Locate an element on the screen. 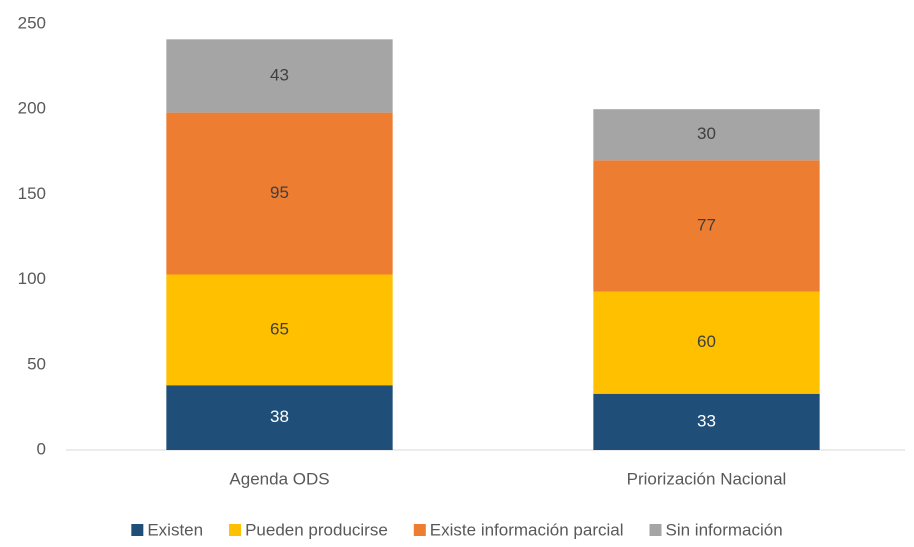 This screenshot has width=914, height=547. legend-label: Pueden producirse is located at coordinates (316, 529).